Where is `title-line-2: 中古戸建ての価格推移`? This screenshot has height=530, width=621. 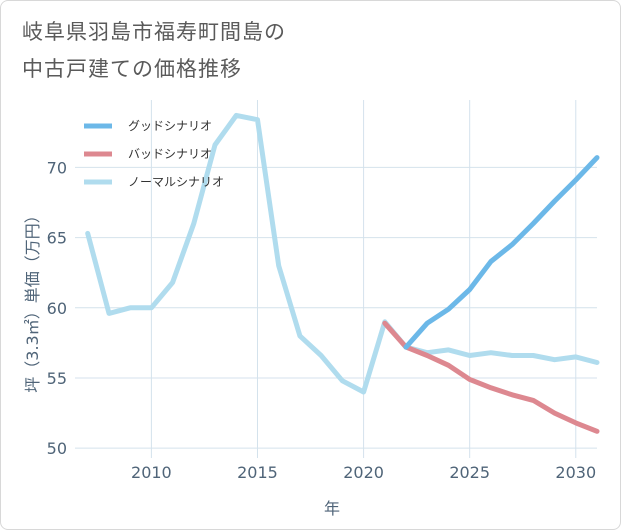 title-line-2: 中古戸建ての価格推移 is located at coordinates (132, 69).